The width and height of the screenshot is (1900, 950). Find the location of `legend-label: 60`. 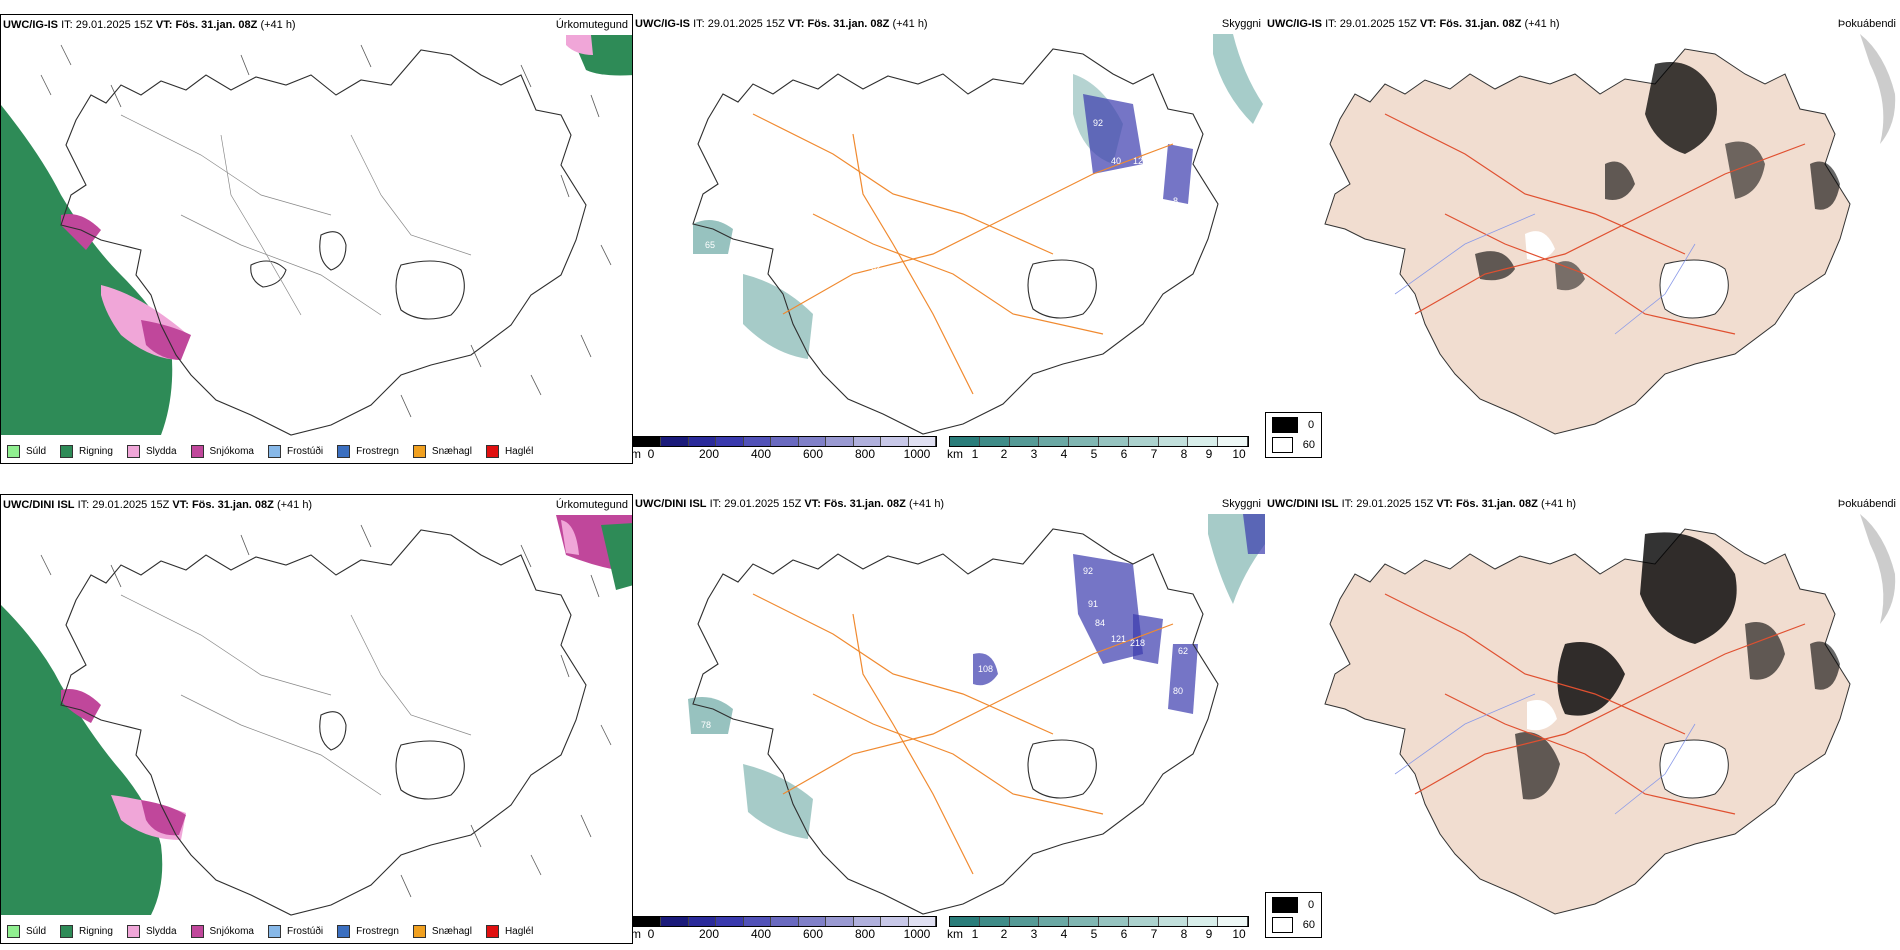

legend-label: 60 is located at coordinates (1308, 445).